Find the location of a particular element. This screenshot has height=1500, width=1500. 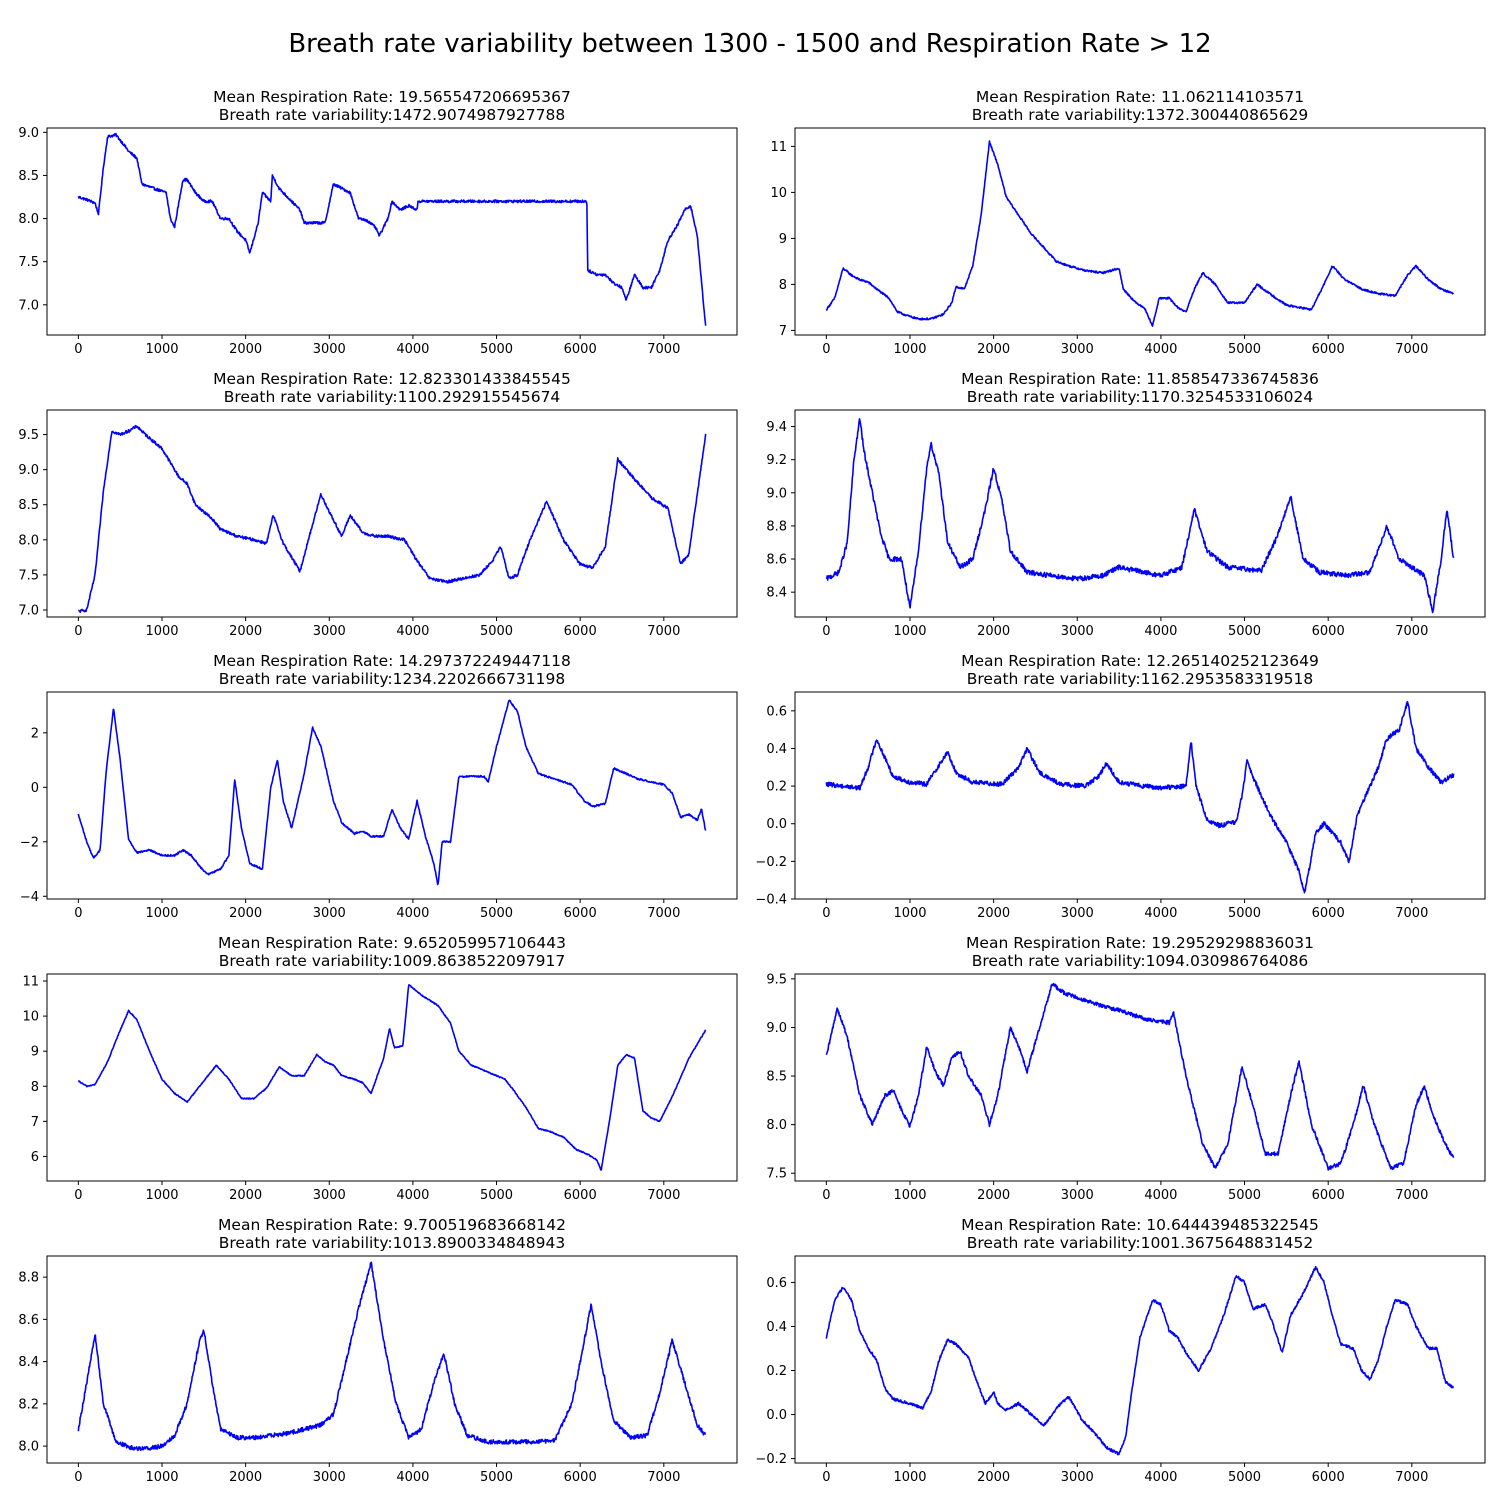

subplot-title-mean-rate: Mean Respiration Rate: 9.652059957106443 is located at coordinates (392, 943).